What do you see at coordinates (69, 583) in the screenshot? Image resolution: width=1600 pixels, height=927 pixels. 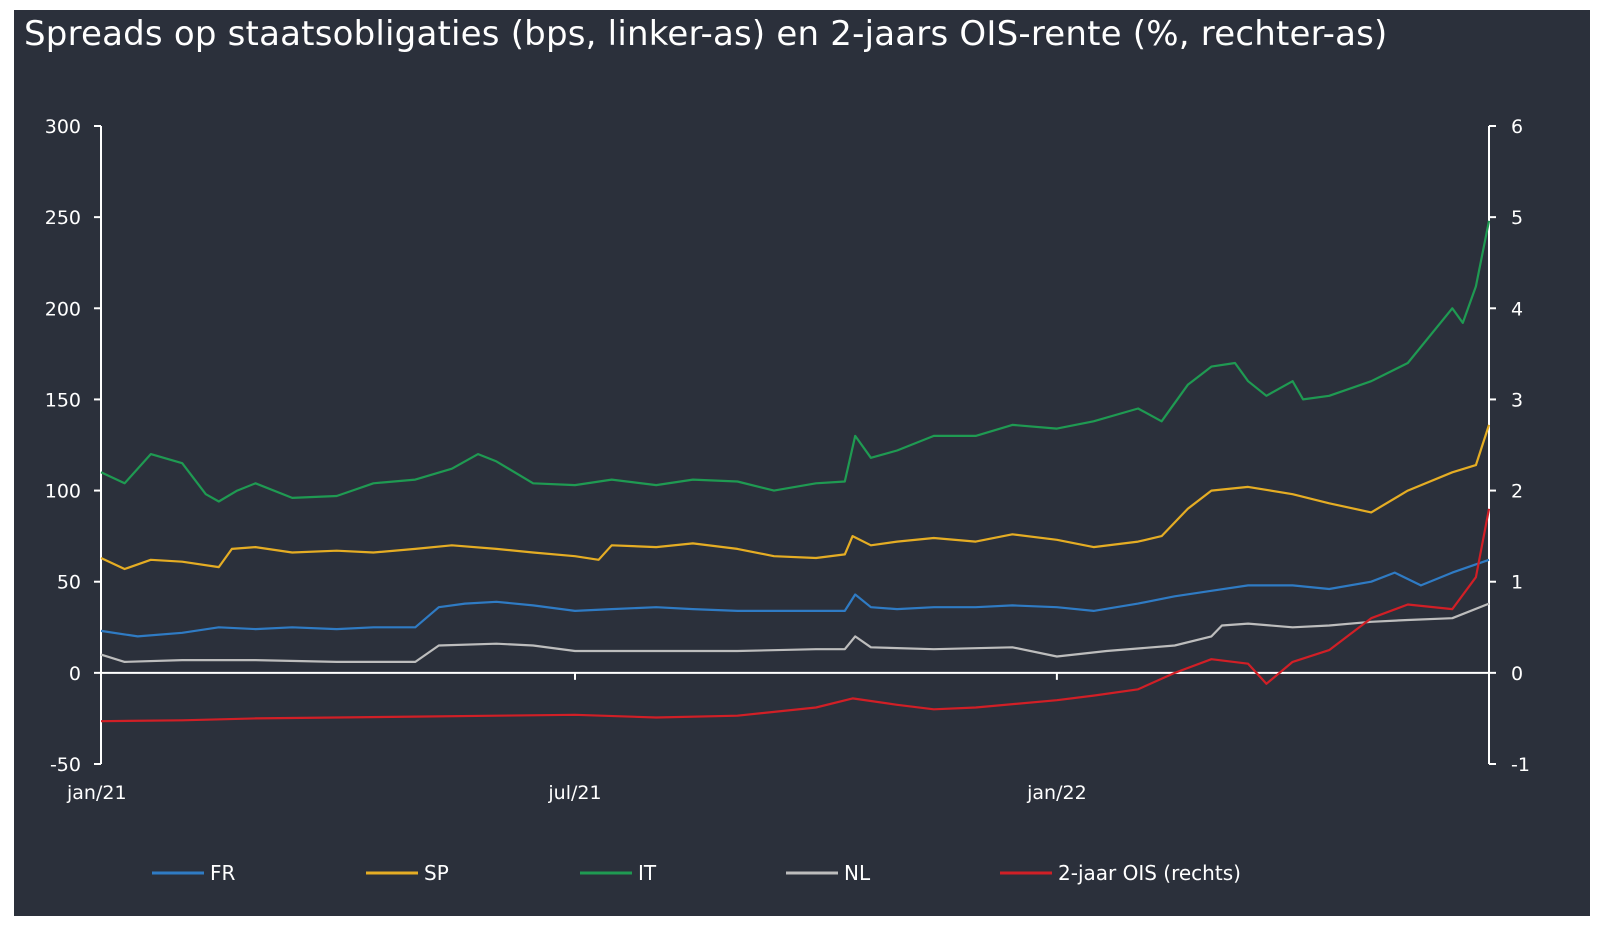 I see `y-left-tick-label: 50` at bounding box center [69, 583].